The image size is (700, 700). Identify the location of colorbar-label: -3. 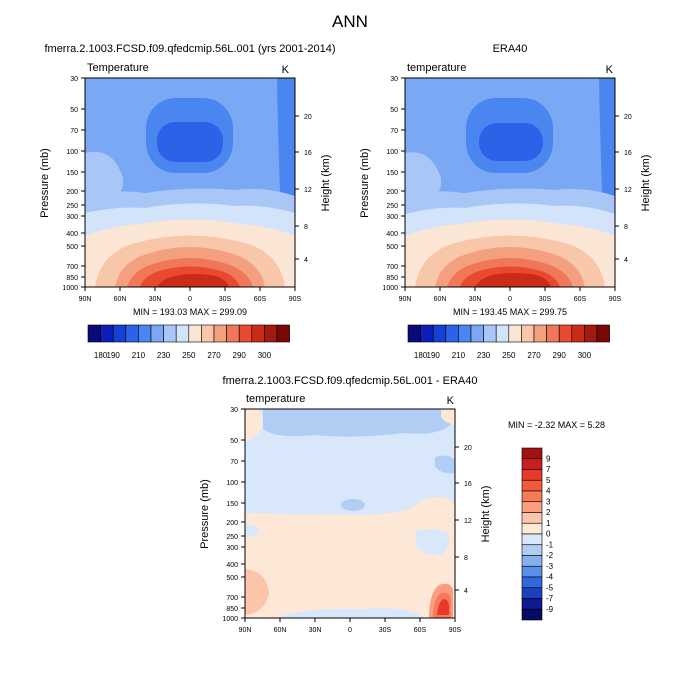
(550, 566).